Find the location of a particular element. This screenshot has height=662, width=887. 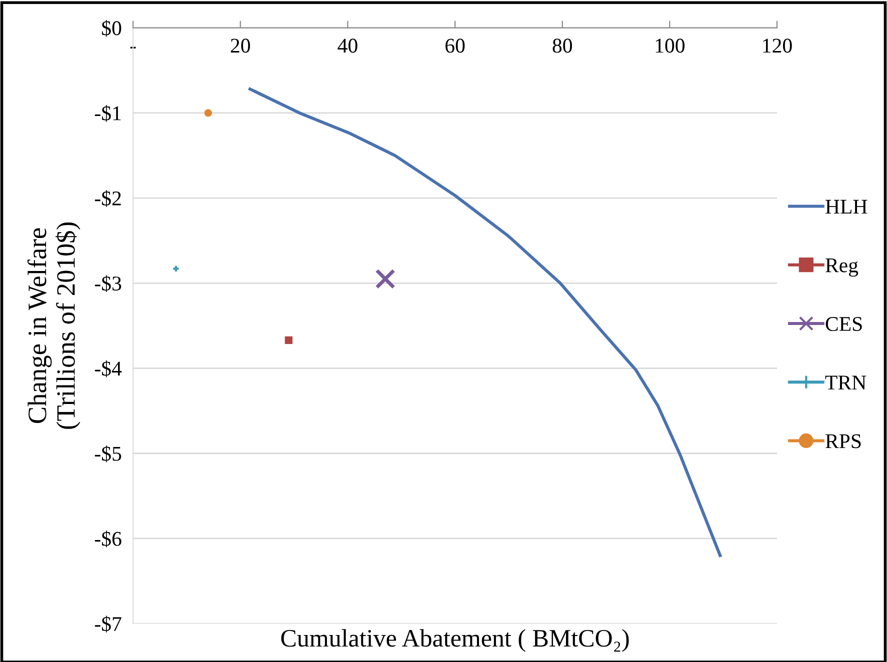

y-tick-label: -$5 is located at coordinates (108, 454).